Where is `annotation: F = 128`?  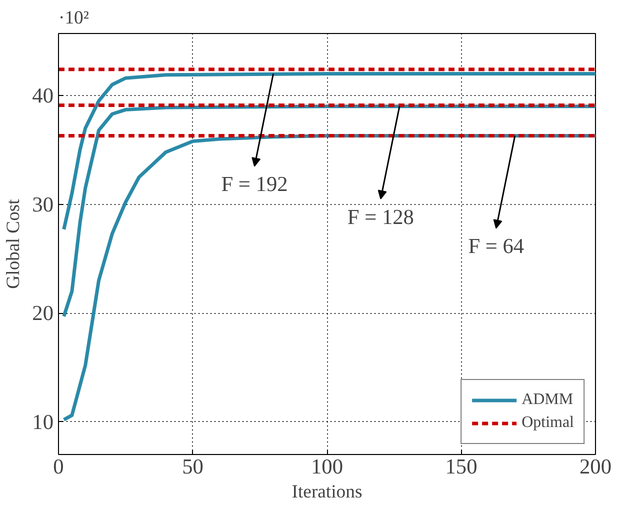 annotation: F = 128 is located at coordinates (380, 216).